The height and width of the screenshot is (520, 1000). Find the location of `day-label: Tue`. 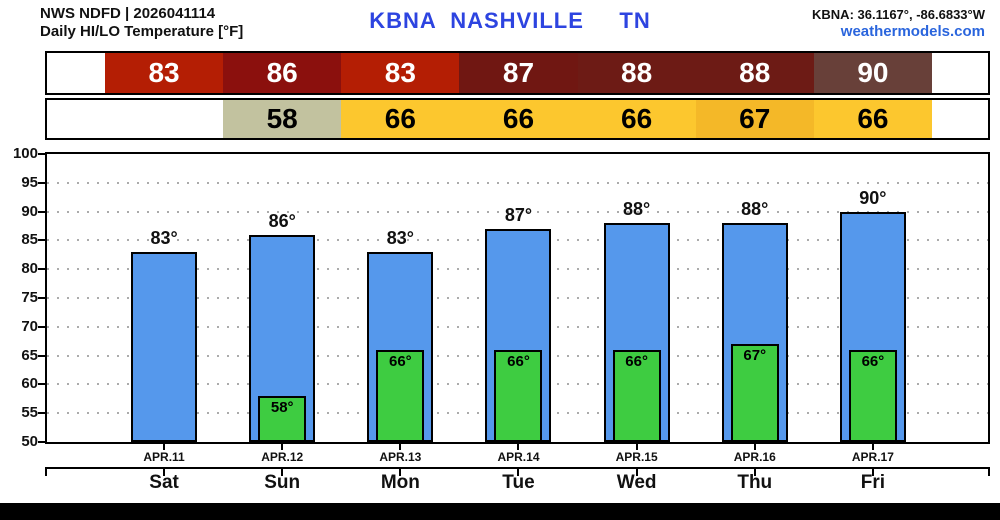

day-label: Tue is located at coordinates (518, 482).